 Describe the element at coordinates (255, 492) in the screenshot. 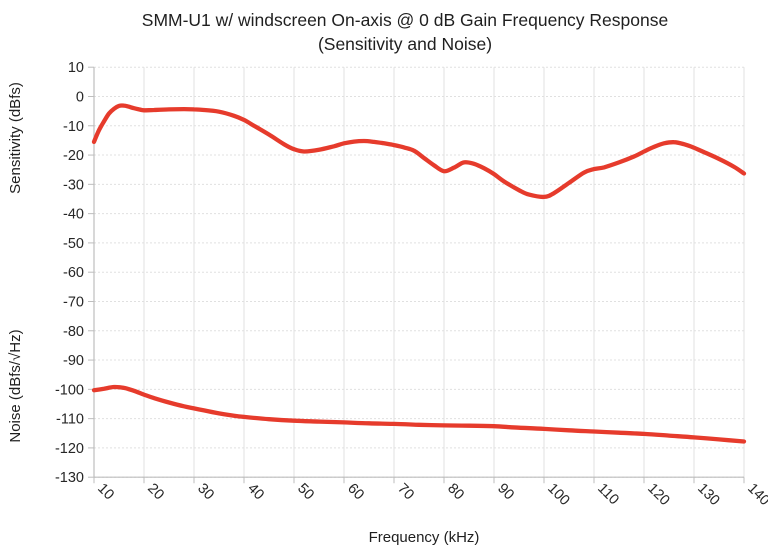

I see `x-tick-label: 40` at that location.